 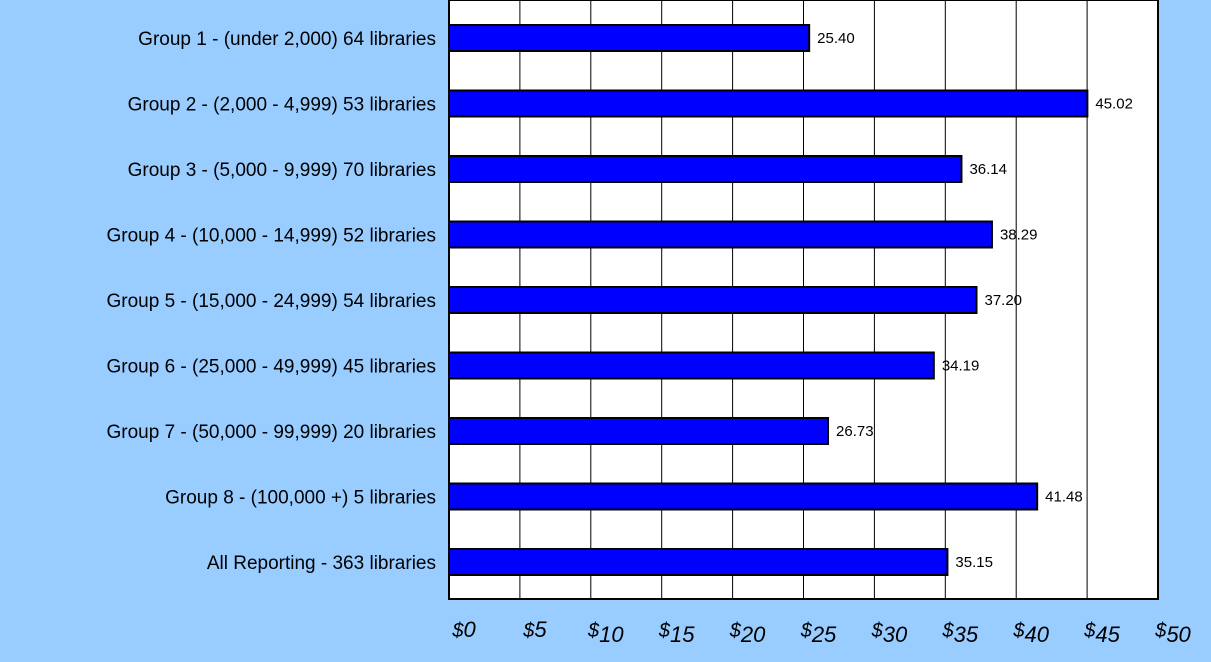 What do you see at coordinates (818, 633) in the screenshot?
I see `x-tick-label-5: $25` at bounding box center [818, 633].